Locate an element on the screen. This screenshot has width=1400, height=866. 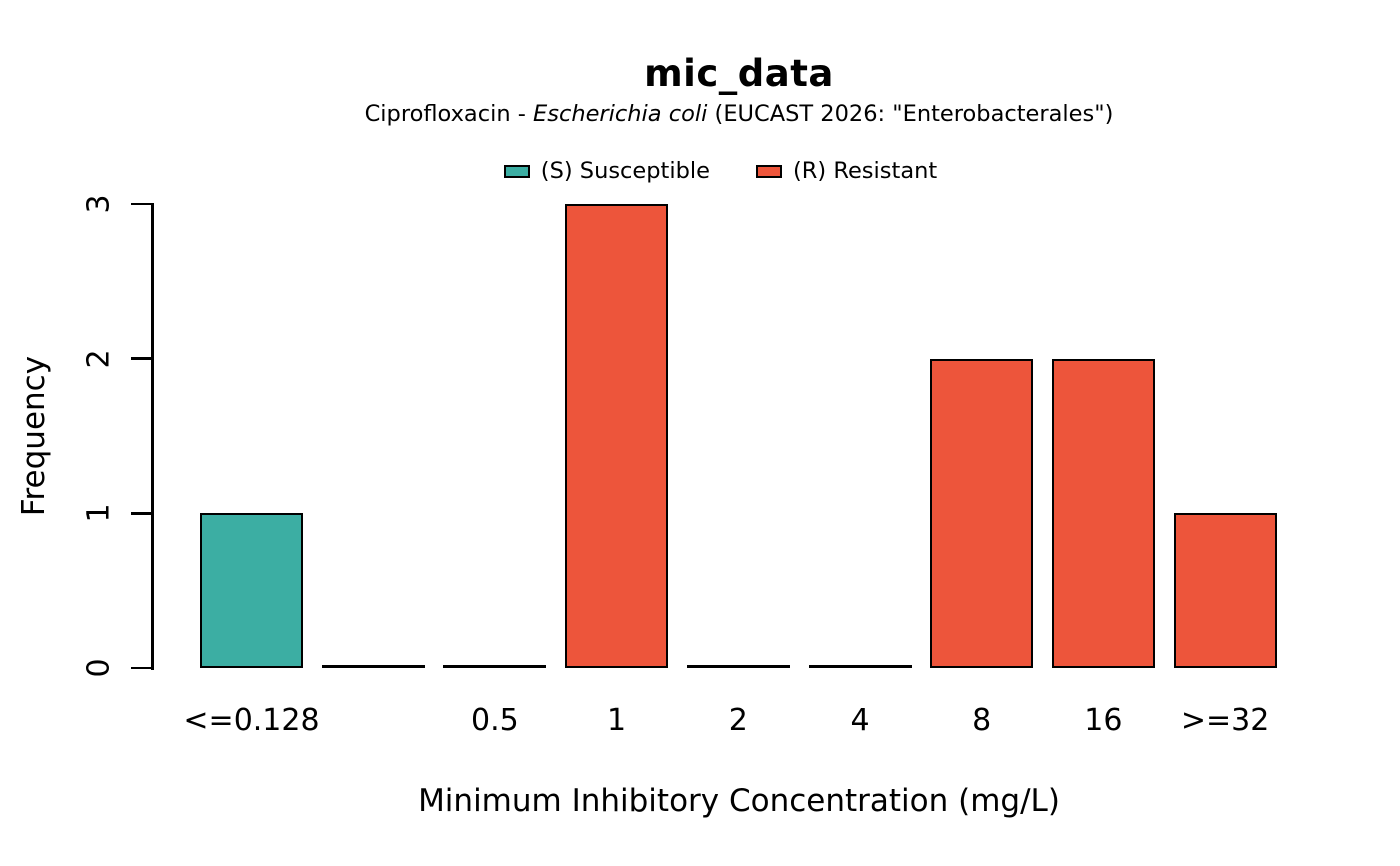
y-axis-line is located at coordinates (152, 436).